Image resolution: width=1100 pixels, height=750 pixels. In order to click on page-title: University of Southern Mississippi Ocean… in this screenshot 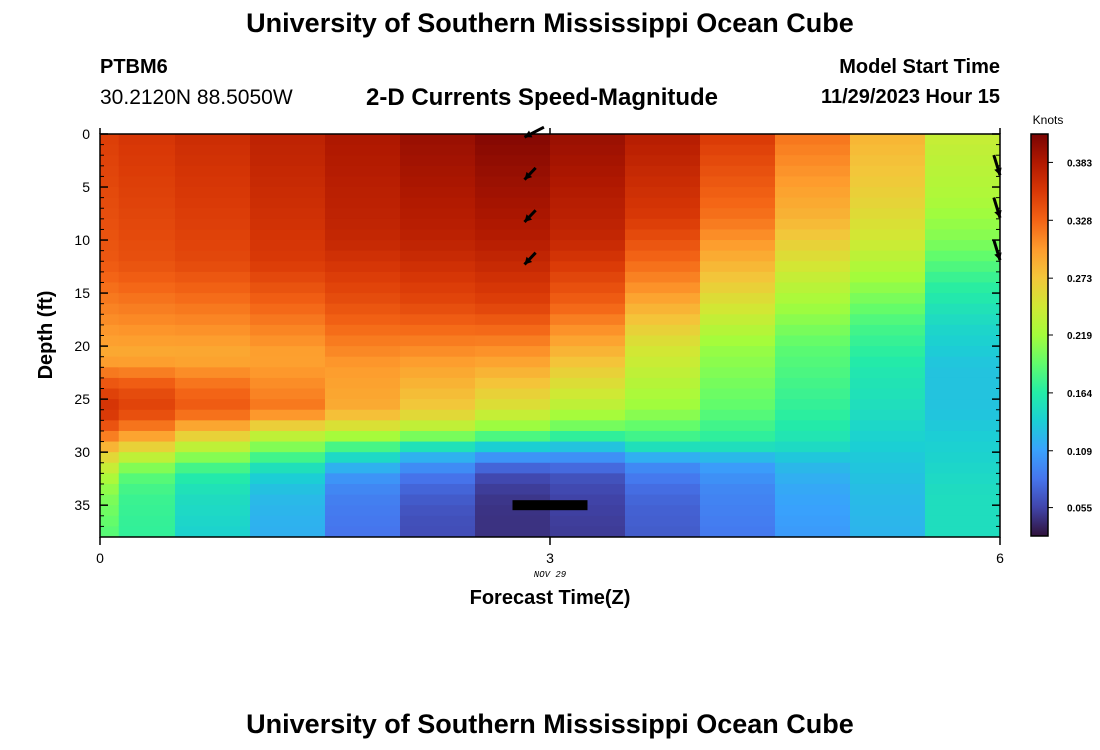, I will do `click(550, 23)`.